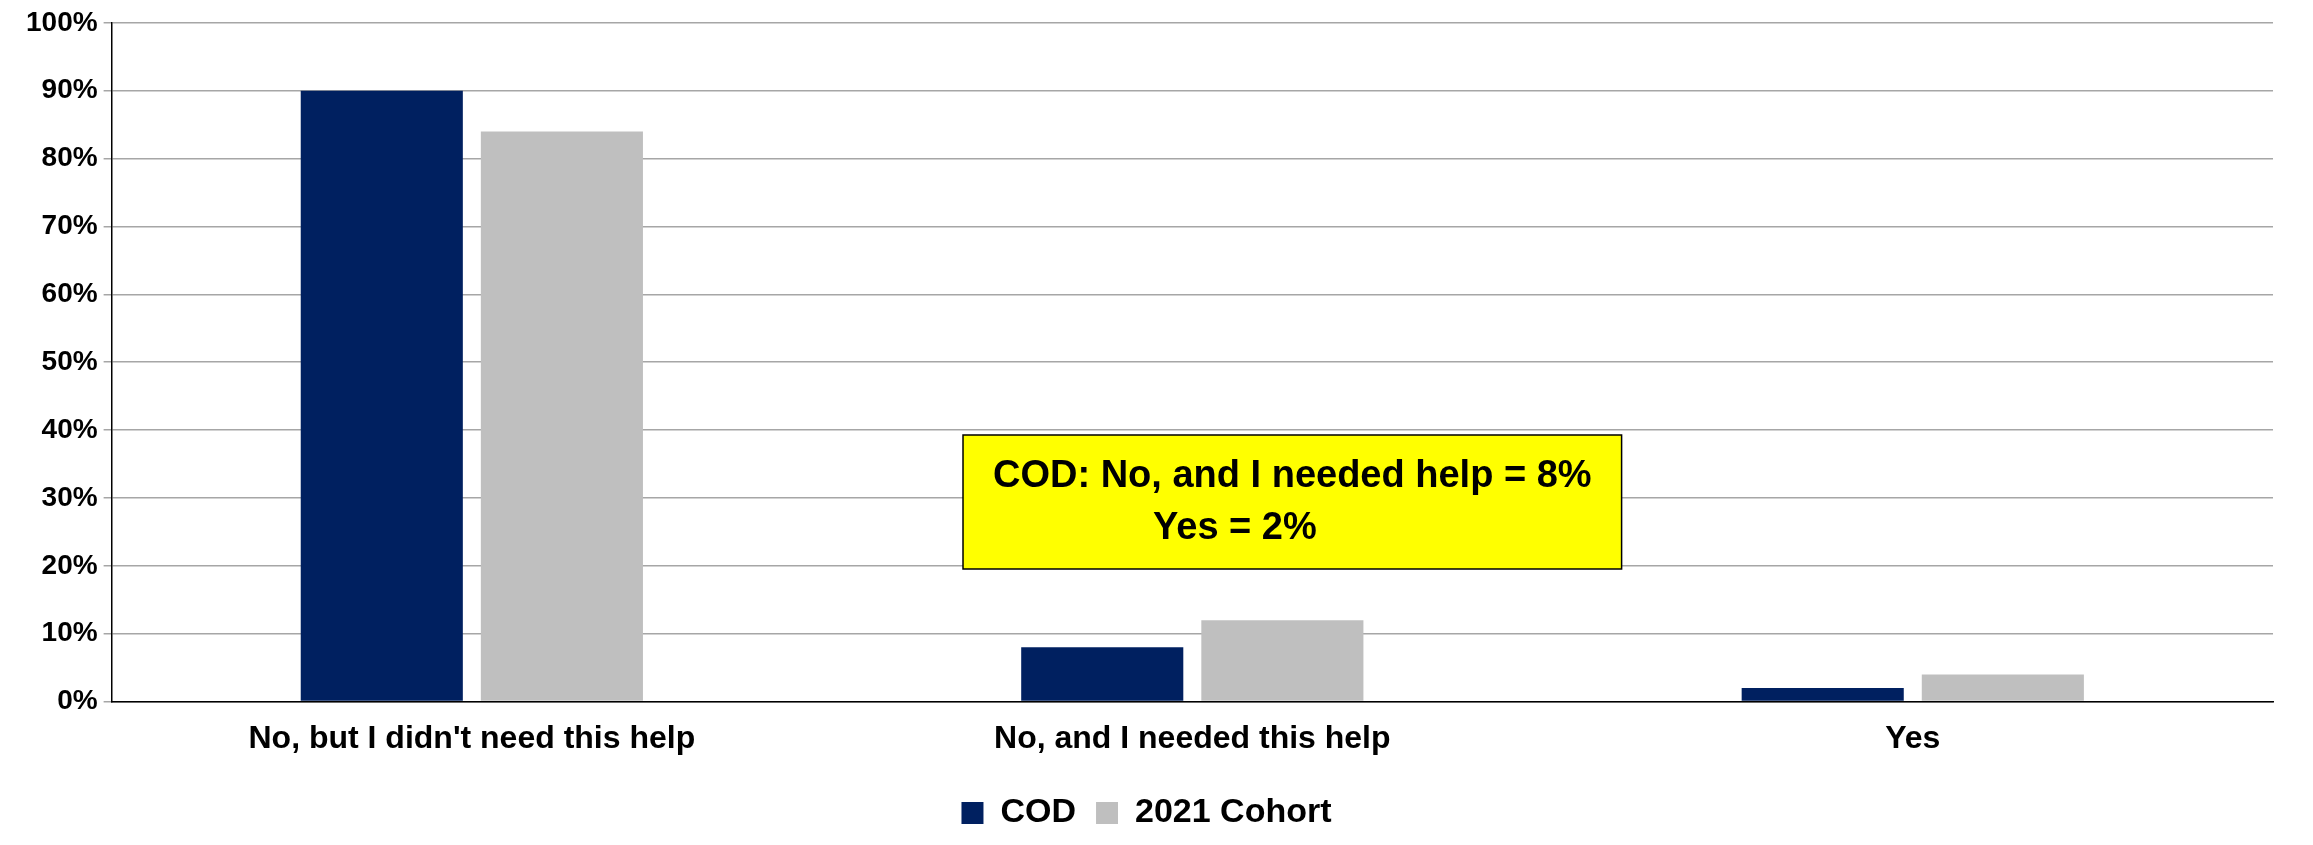 The width and height of the screenshot is (2313, 845). What do you see at coordinates (1913, 736) in the screenshot?
I see `x-tick-label: Yes` at bounding box center [1913, 736].